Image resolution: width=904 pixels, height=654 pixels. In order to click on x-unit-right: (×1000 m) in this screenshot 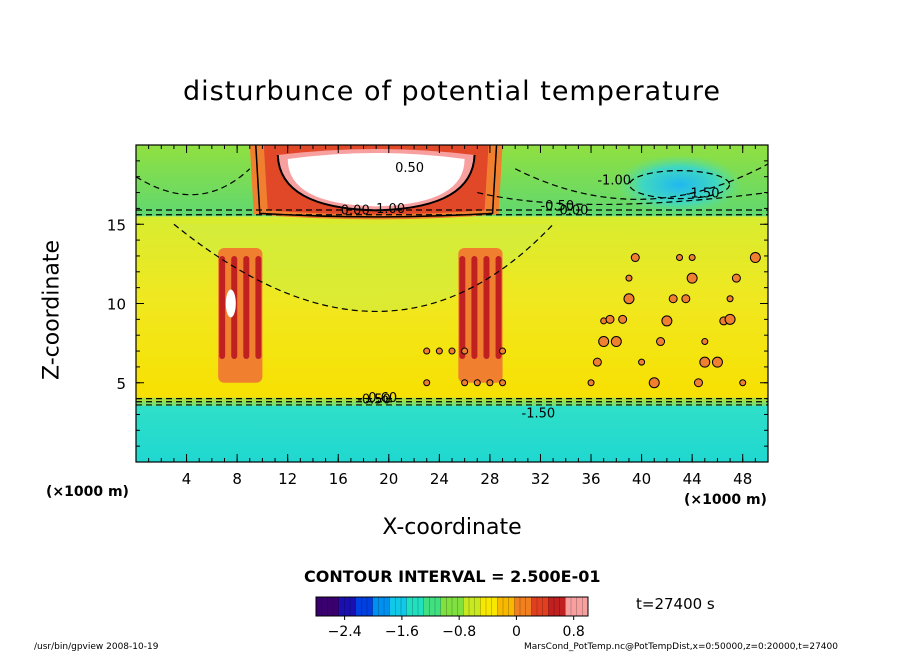, I will do `click(725, 500)`.